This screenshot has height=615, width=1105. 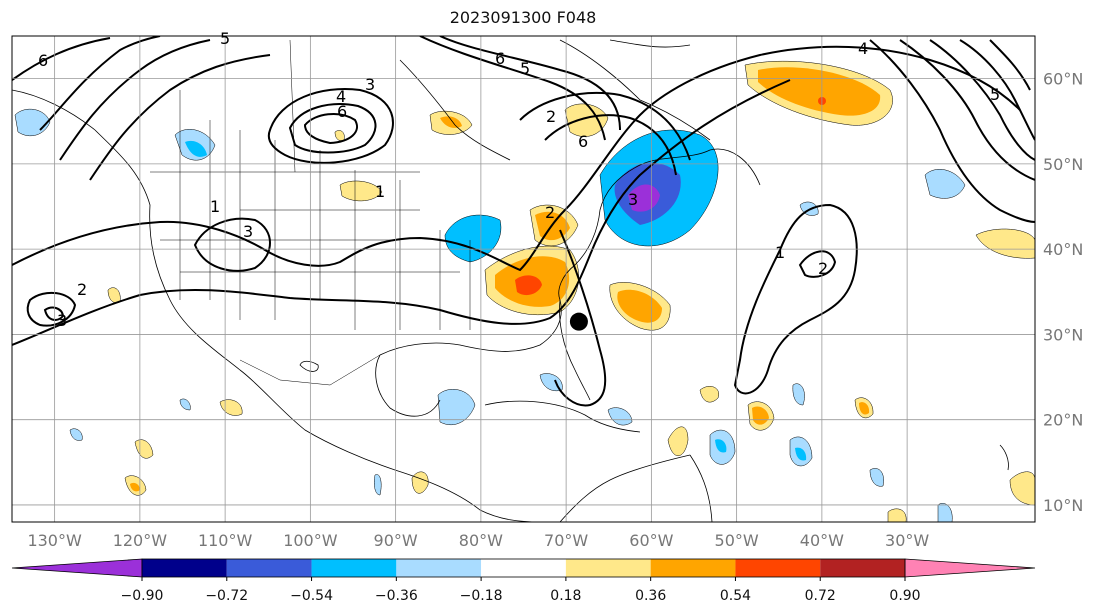 What do you see at coordinates (650, 596) in the screenshot?
I see `colorbar-tick-label: 0.36` at bounding box center [650, 596].